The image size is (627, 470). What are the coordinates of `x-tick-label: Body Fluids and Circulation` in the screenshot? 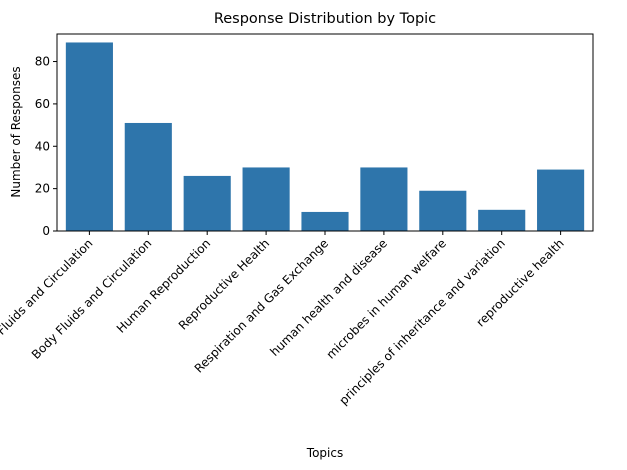 It's located at (92, 299).